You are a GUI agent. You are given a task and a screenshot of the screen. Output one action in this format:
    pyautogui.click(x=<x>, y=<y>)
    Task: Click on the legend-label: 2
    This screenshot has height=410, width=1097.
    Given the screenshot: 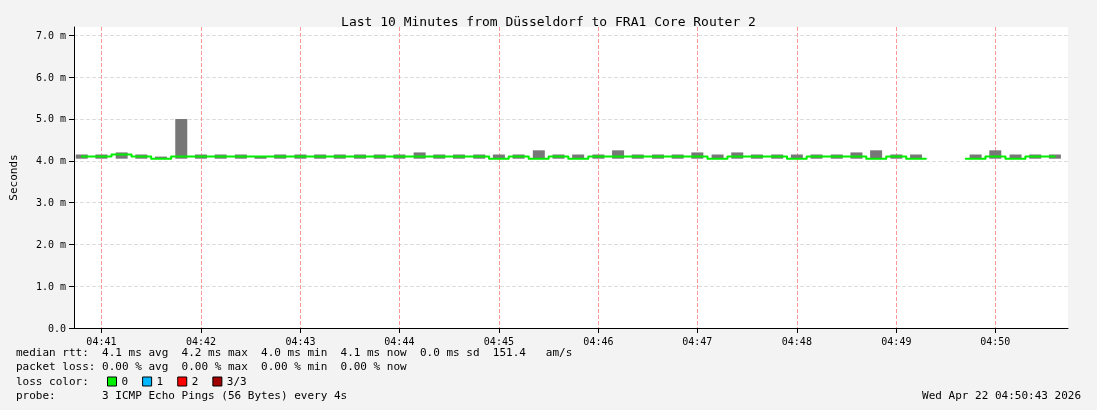 What is the action you would take?
    pyautogui.click(x=195, y=381)
    